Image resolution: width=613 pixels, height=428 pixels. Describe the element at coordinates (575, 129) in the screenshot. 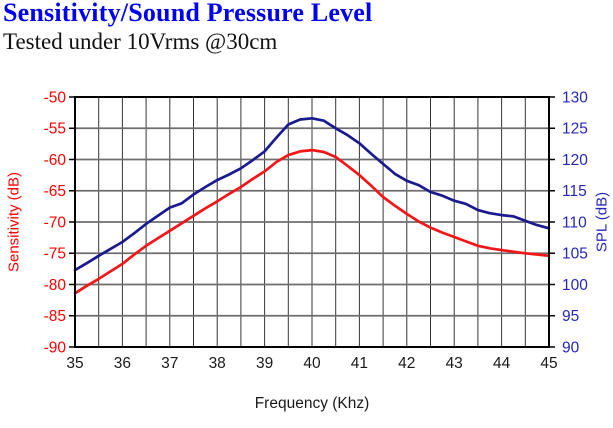

I see `y-right-tick-label: 125` at that location.